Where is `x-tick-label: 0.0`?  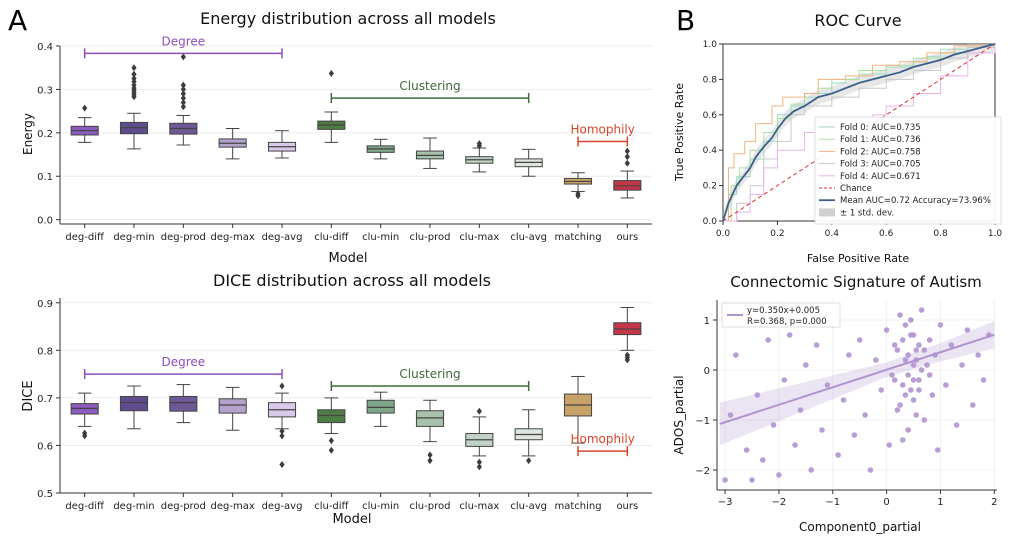
x-tick-label: 0.0 is located at coordinates (723, 234).